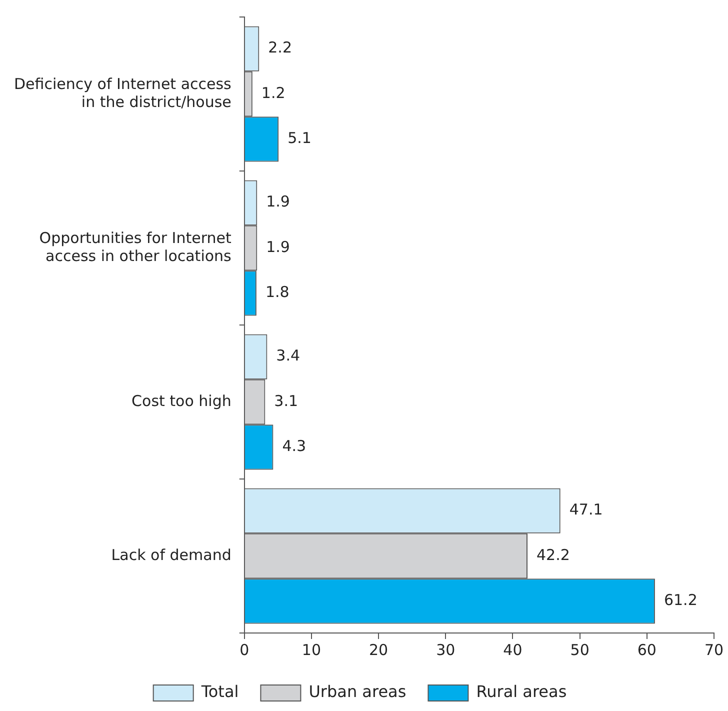 The image size is (728, 711). What do you see at coordinates (219, 692) in the screenshot?
I see `legend-label: Total` at bounding box center [219, 692].